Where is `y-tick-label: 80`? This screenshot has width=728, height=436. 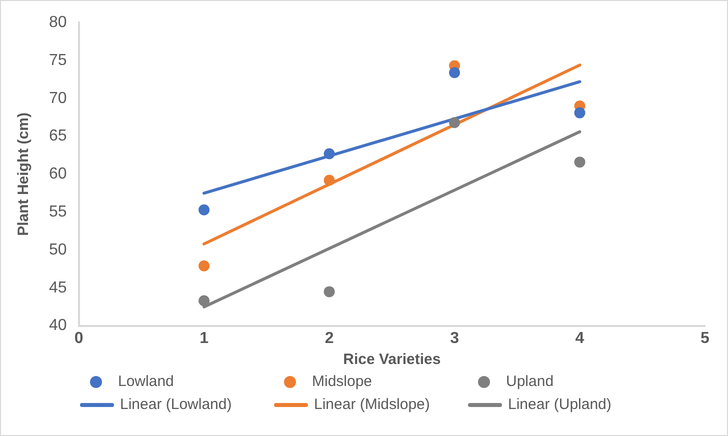 y-tick-label: 80 is located at coordinates (58, 23).